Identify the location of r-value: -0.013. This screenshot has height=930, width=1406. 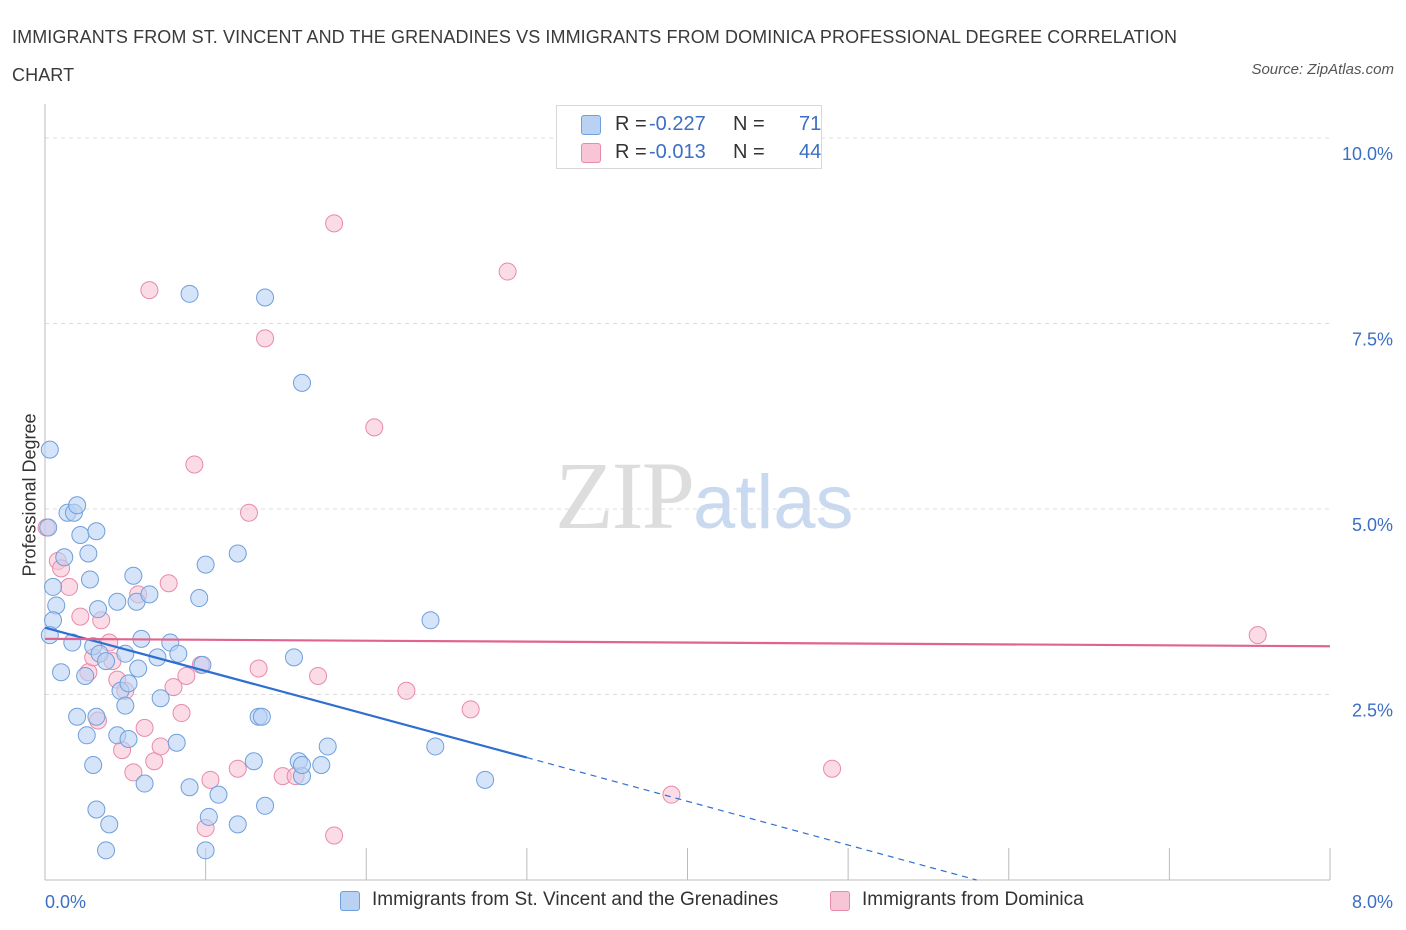
(677, 152).